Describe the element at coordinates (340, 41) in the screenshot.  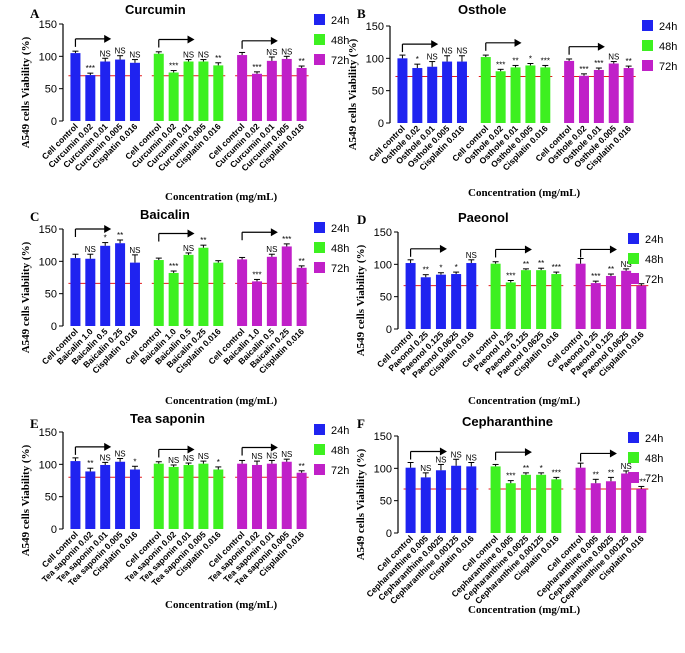
I see `legend-label-48h: 48h` at that location.